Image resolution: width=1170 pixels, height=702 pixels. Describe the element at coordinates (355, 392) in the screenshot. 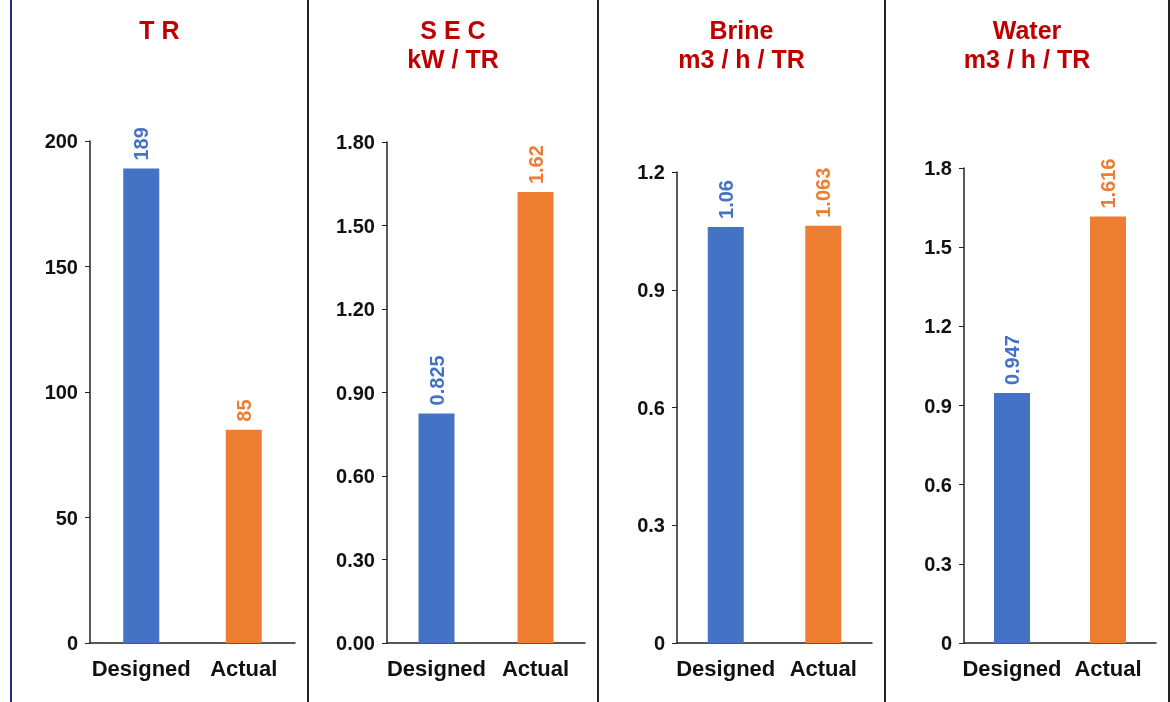

I see `y-tick-label: 0.90` at that location.